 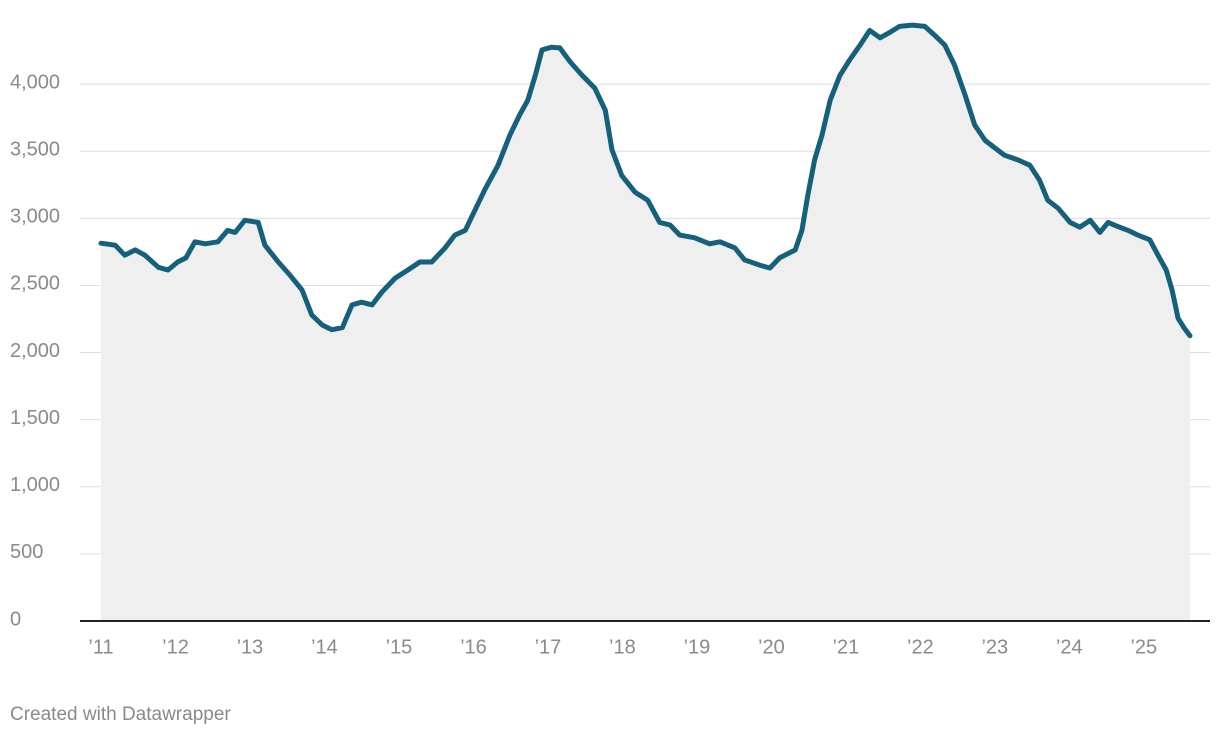 What do you see at coordinates (994, 647) in the screenshot?
I see `x-tick-label: ’23` at bounding box center [994, 647].